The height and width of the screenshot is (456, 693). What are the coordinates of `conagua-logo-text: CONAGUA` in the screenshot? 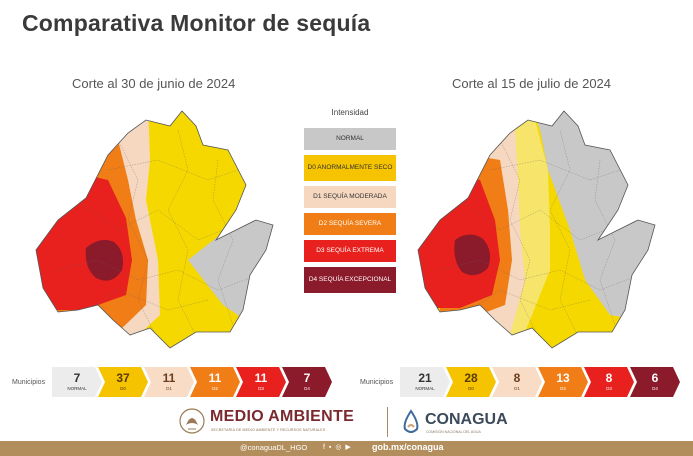 It's located at (466, 419).